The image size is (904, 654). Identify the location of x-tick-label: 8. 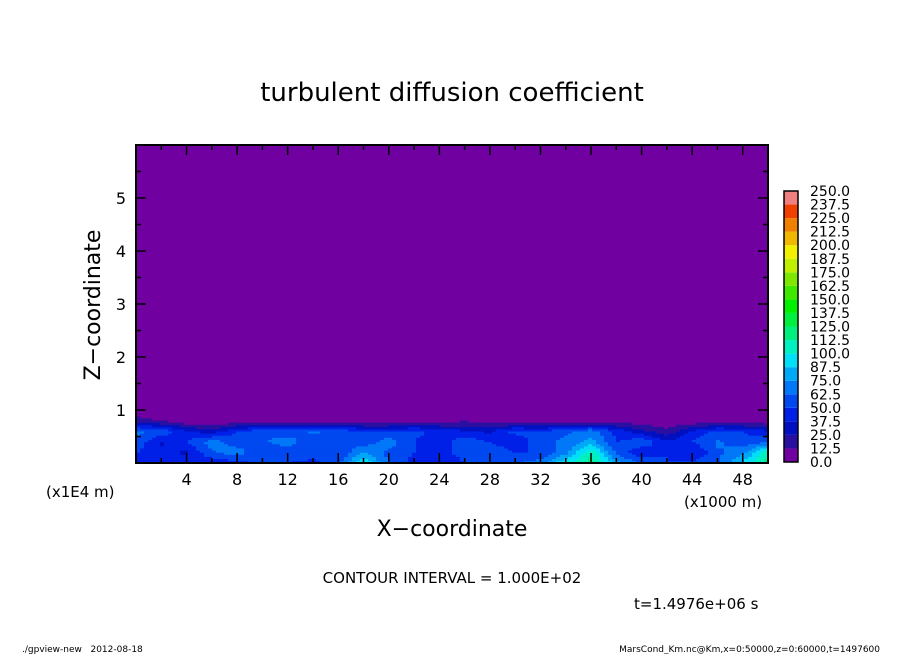
(237, 479).